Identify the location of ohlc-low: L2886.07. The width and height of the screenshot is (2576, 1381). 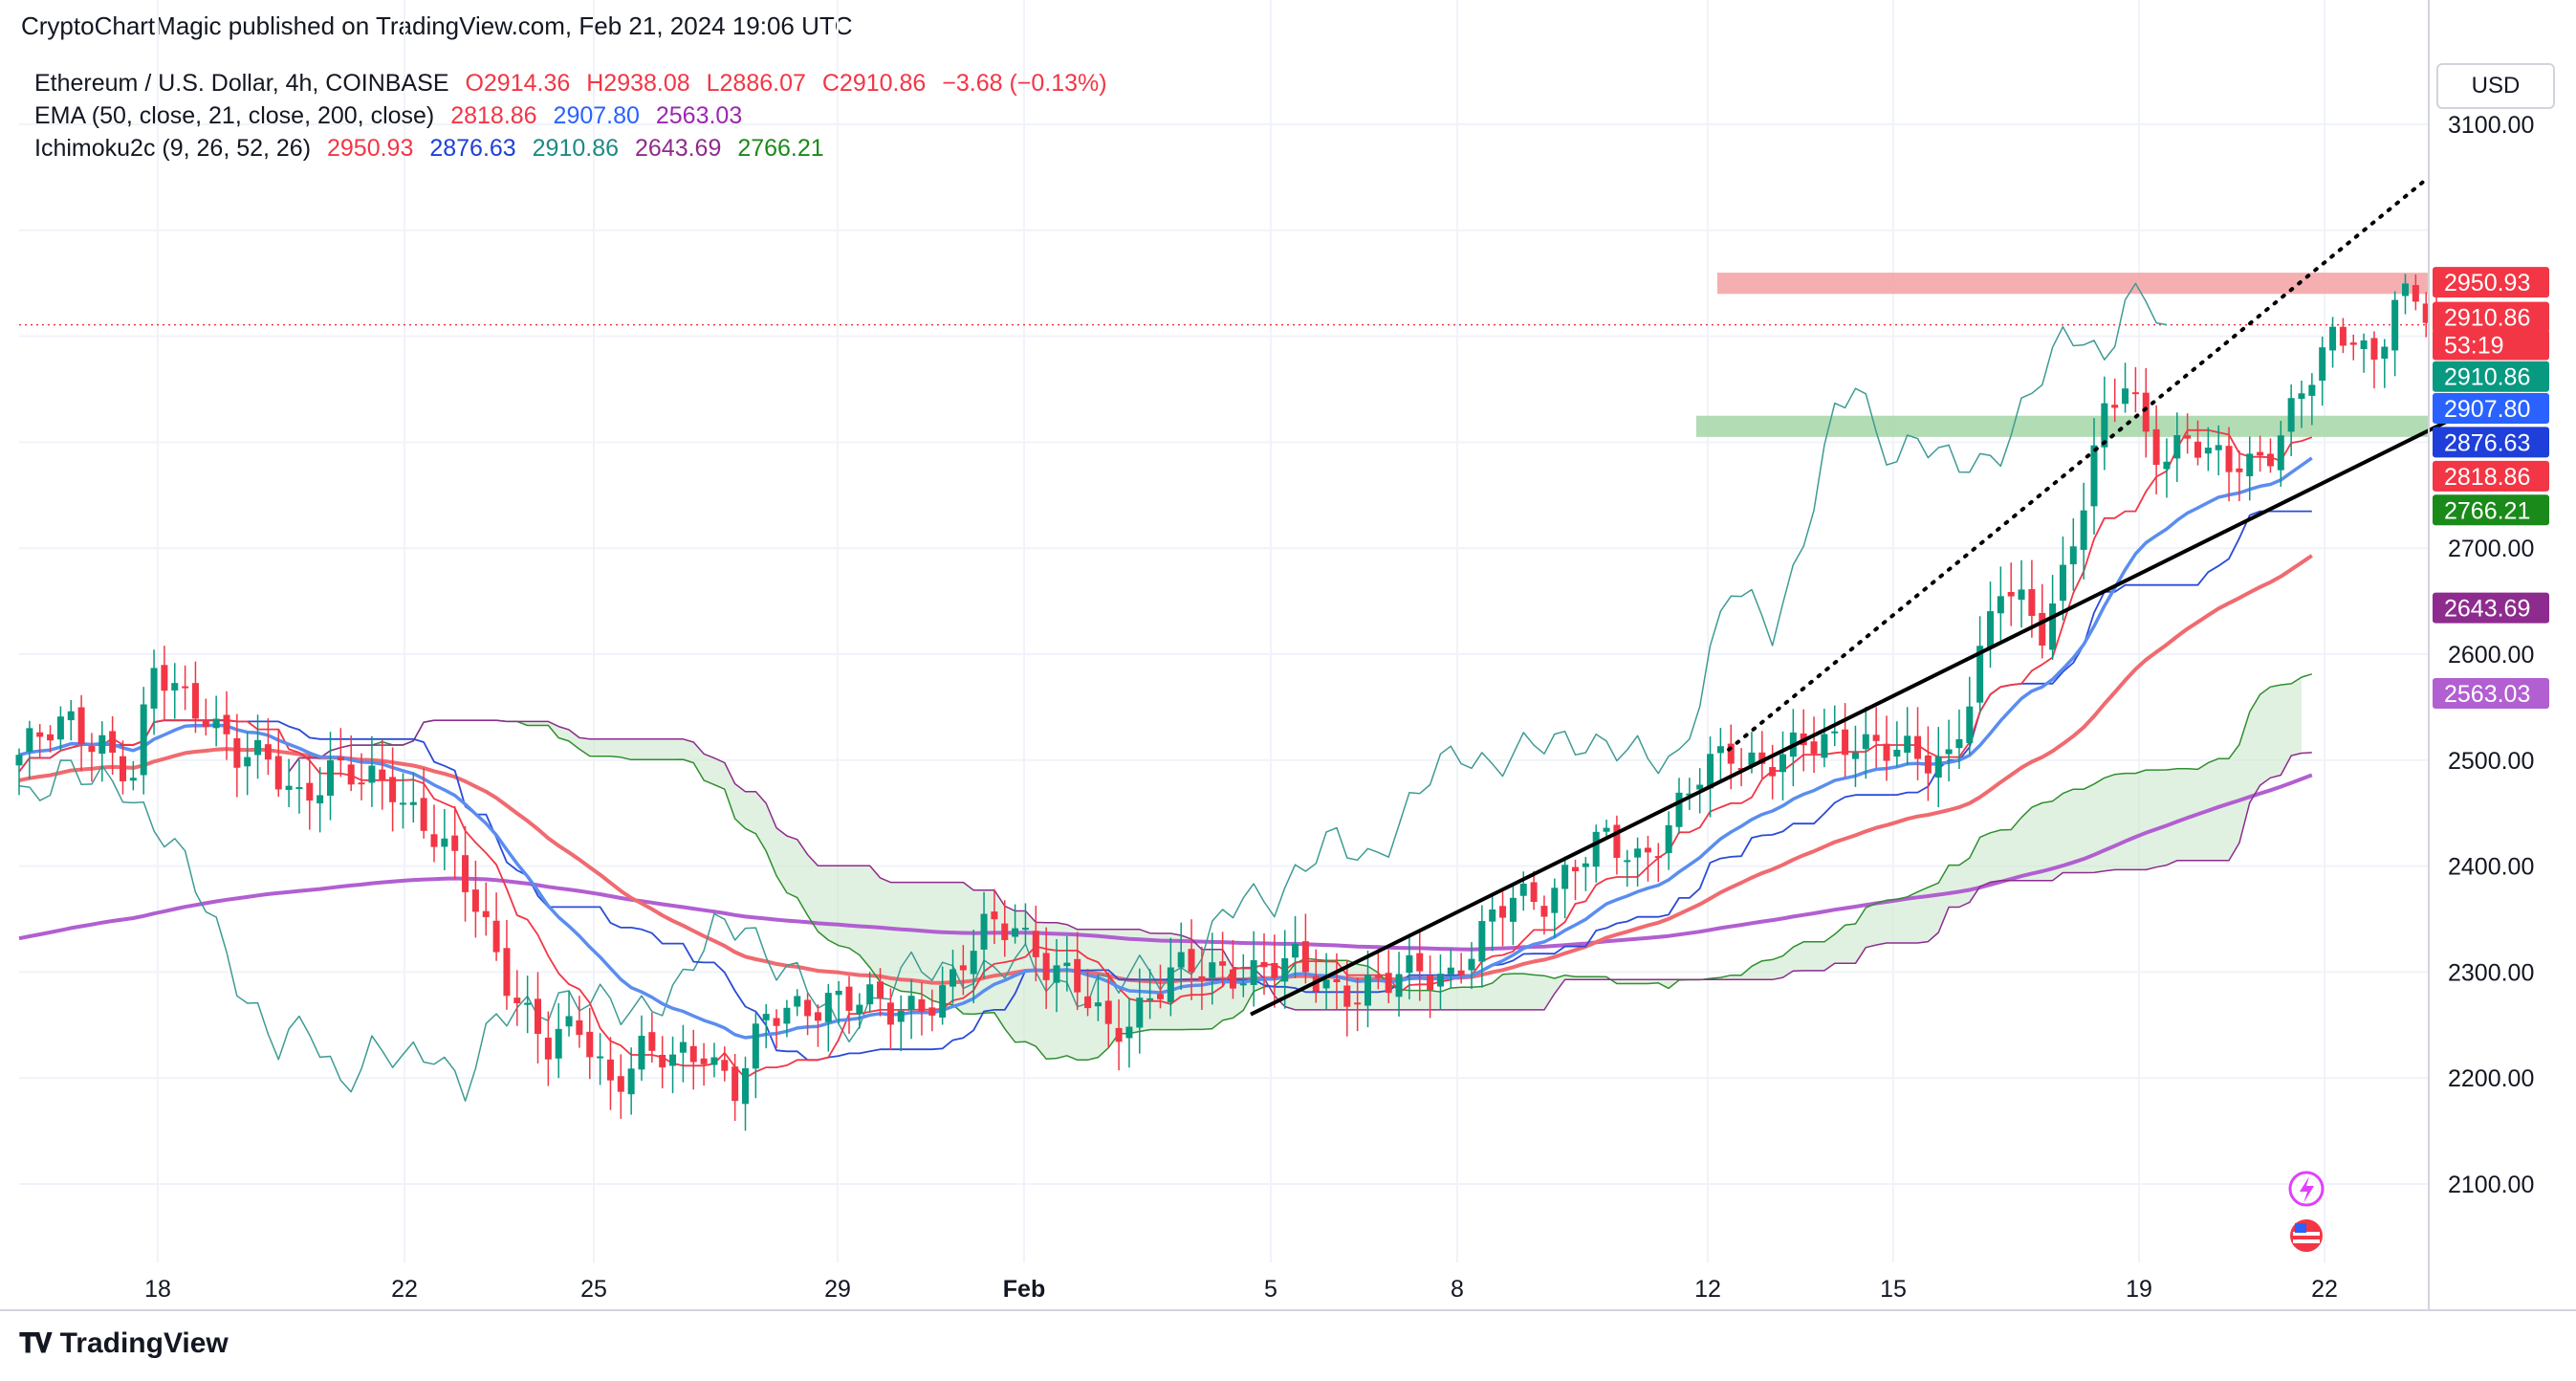
(756, 83).